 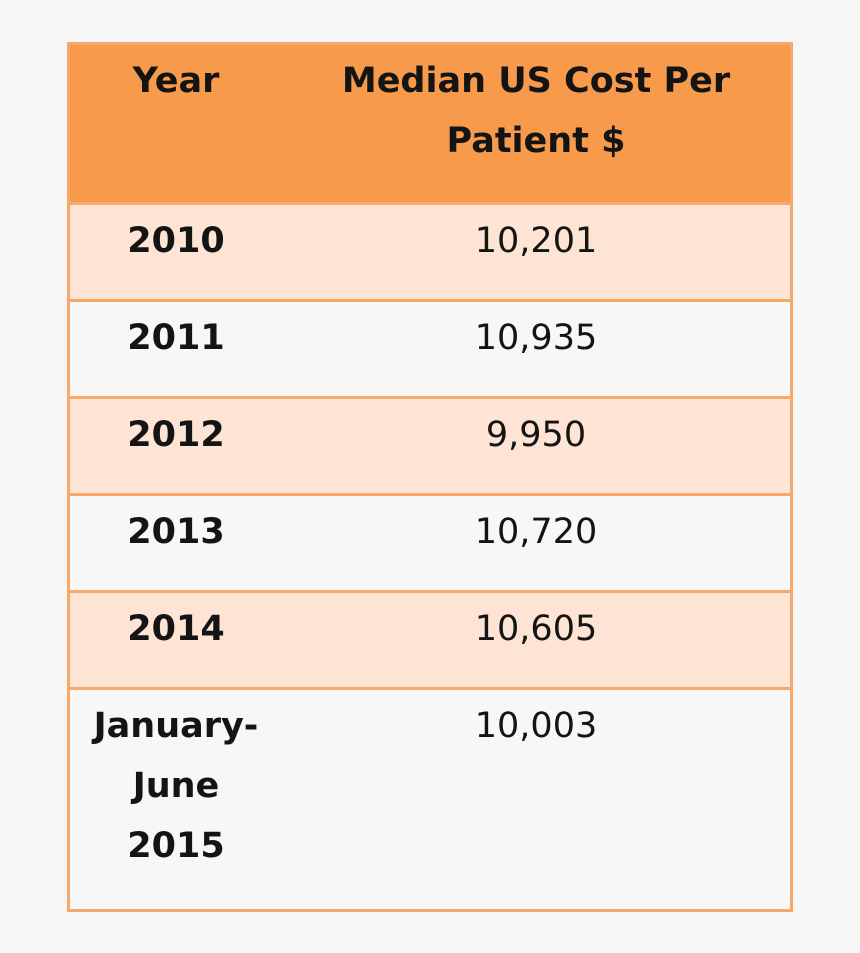 I want to click on table-row: 2012 9,950, so click(x=430, y=446).